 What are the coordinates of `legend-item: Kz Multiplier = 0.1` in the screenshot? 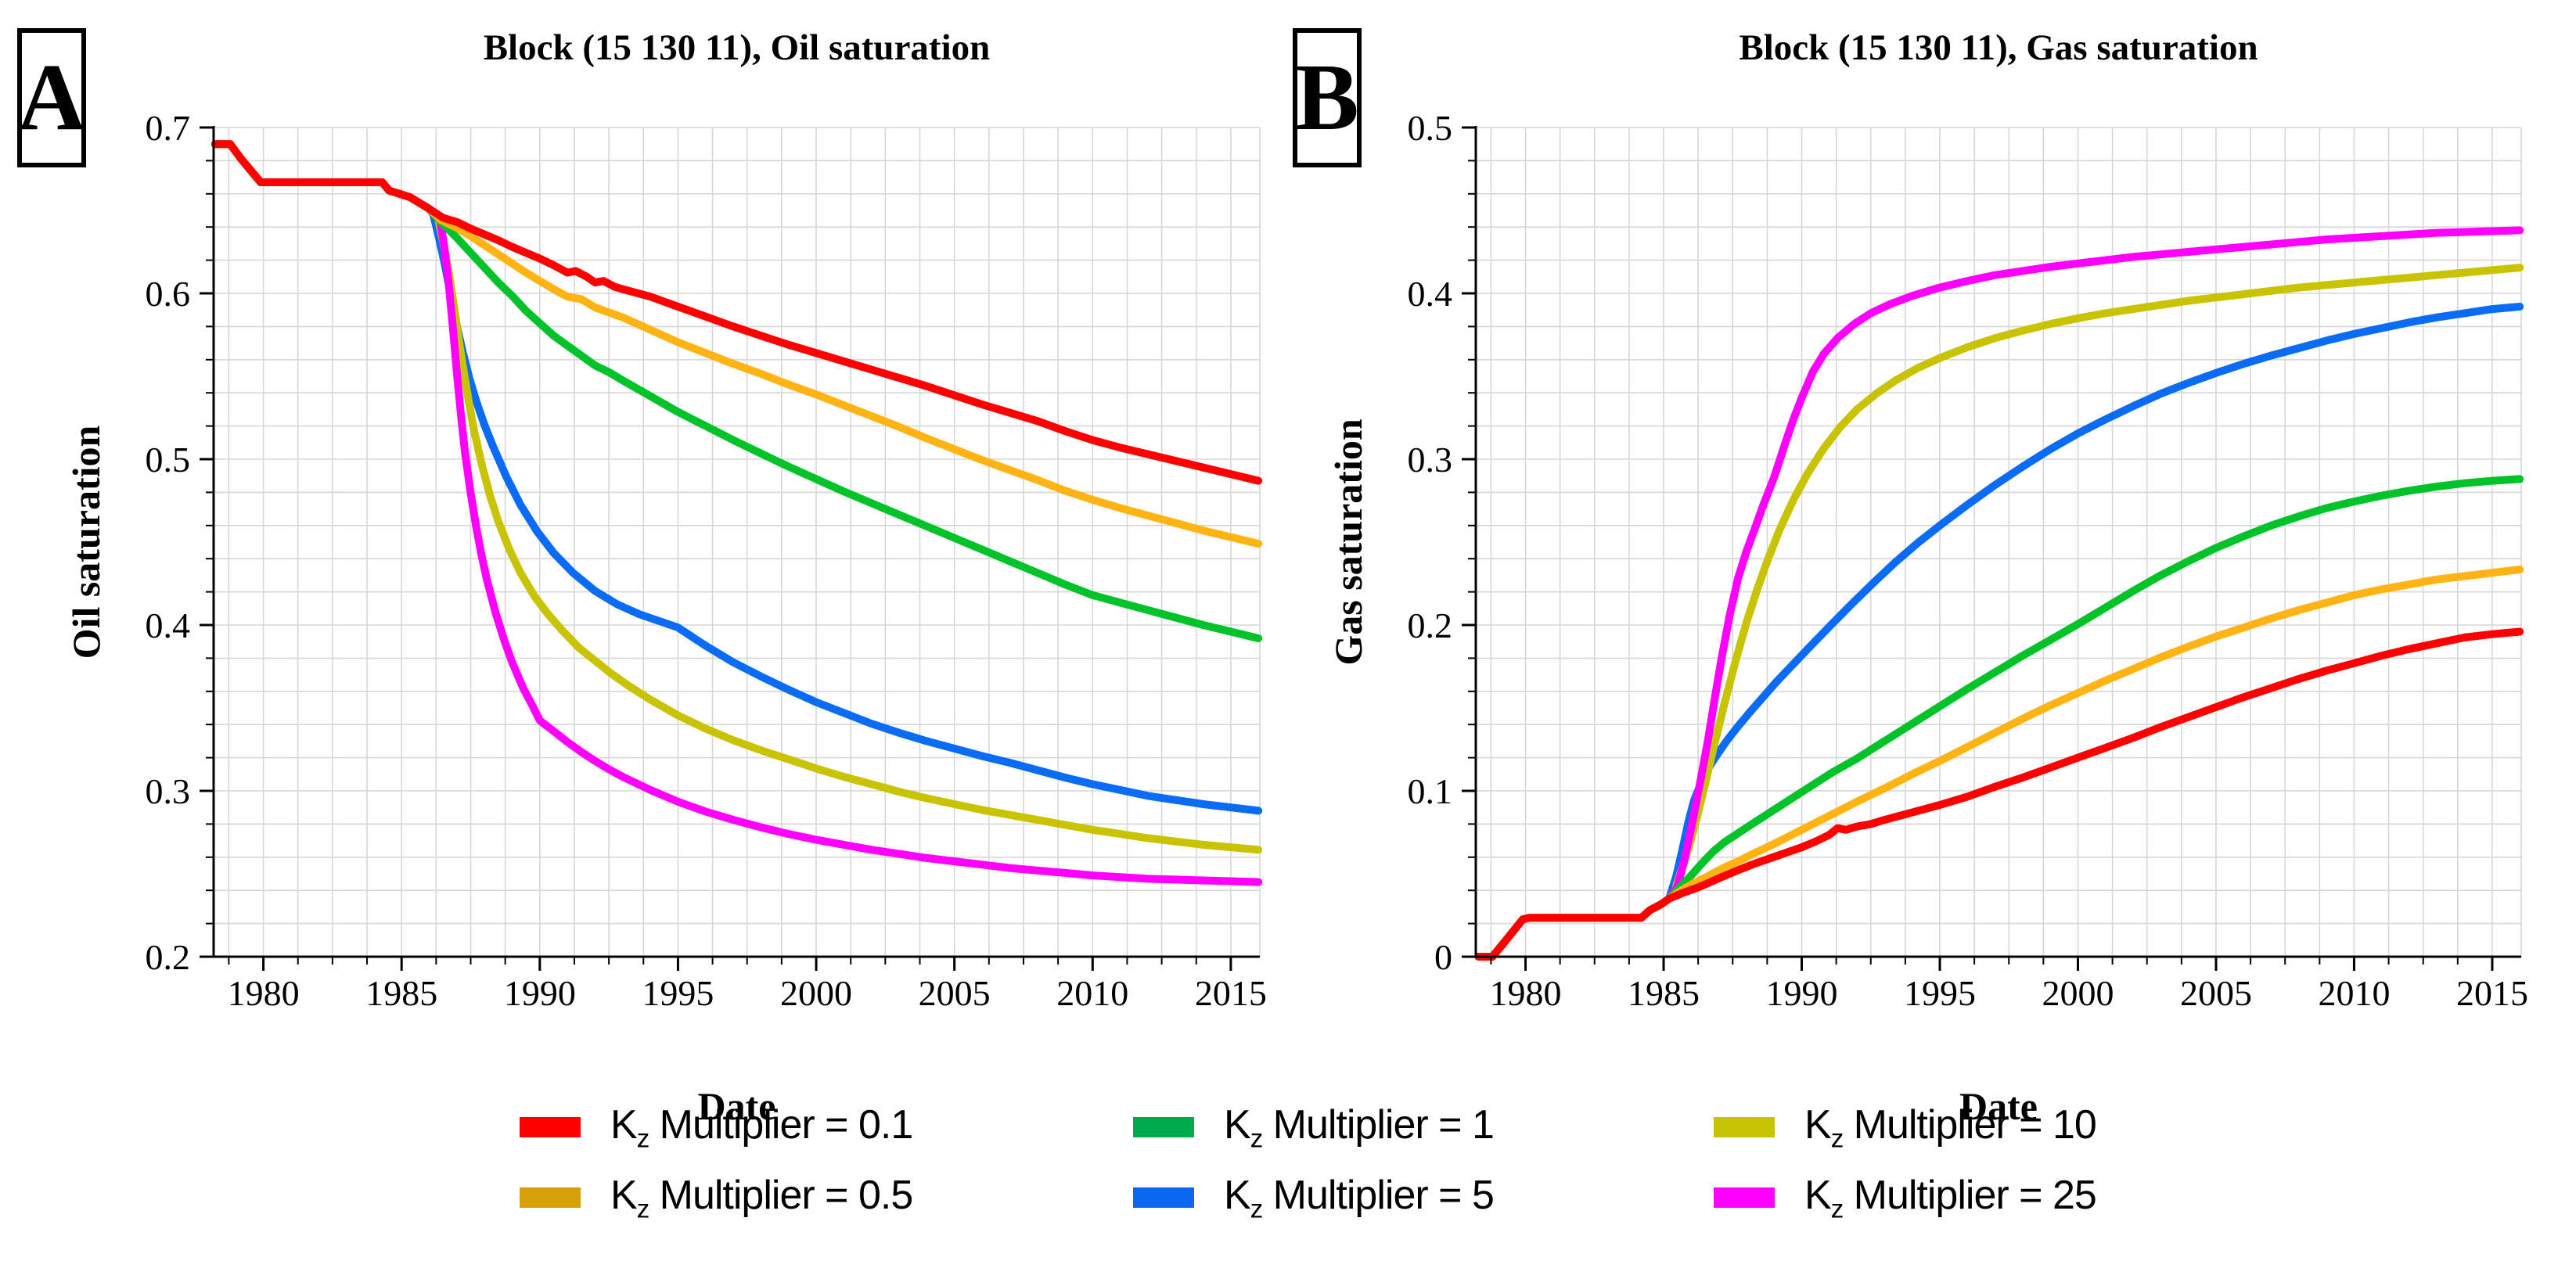 It's located at (716, 1127).